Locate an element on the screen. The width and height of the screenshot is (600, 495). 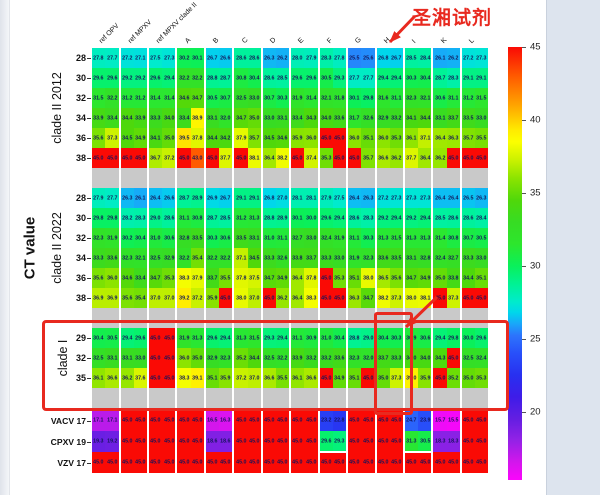
column-header-c: C is located at coordinates (245, 40).